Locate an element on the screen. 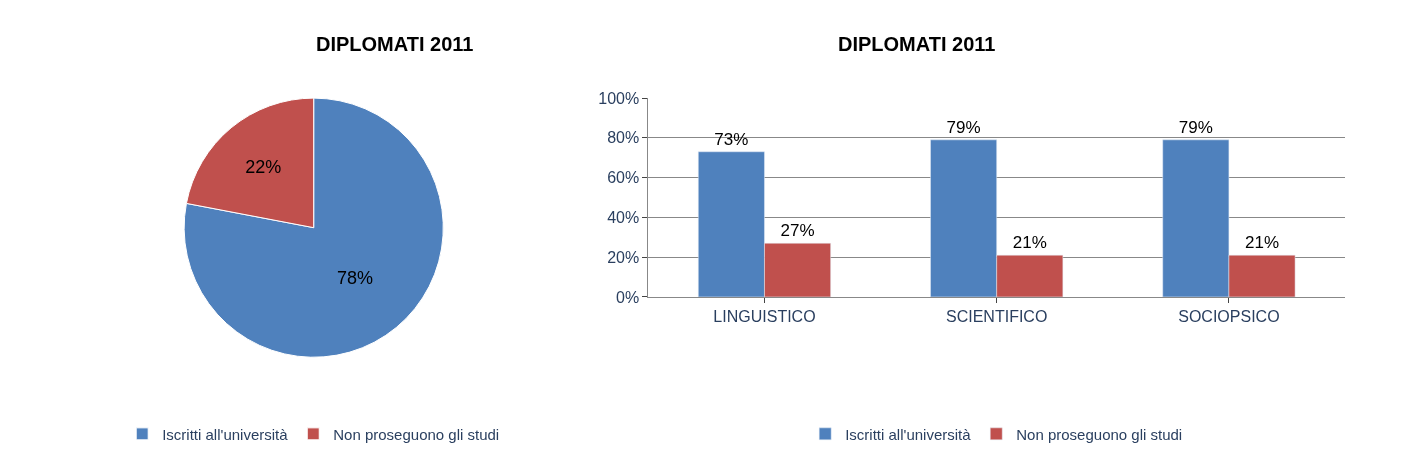 The image size is (1406, 463). x-tick-label: SOCIOPSICO is located at coordinates (1229, 317).